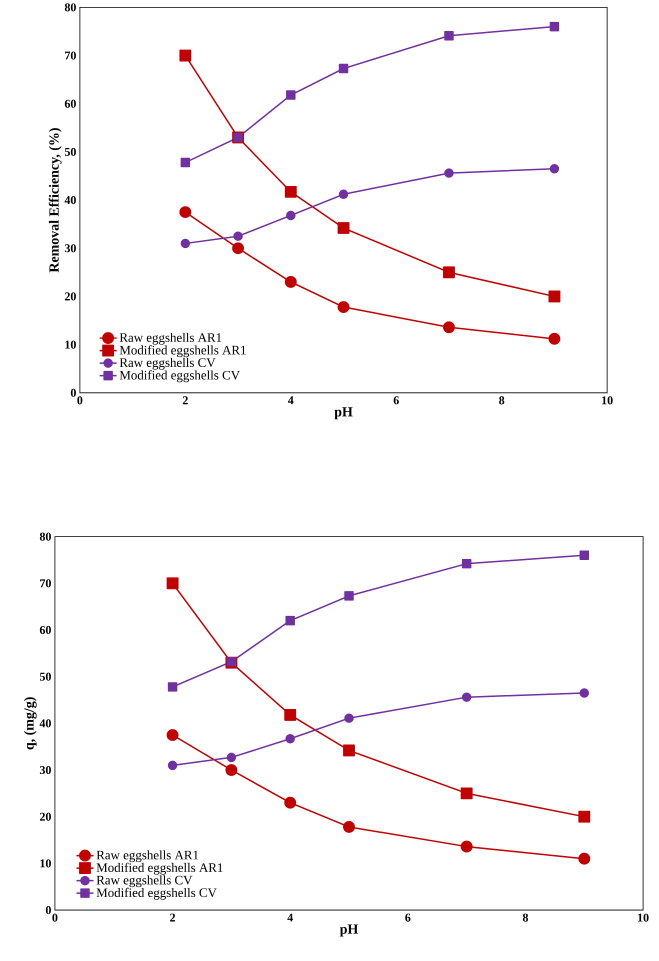  Describe the element at coordinates (55, 200) in the screenshot. I see `y-axis-title: Removal Efficiency, (%)` at that location.